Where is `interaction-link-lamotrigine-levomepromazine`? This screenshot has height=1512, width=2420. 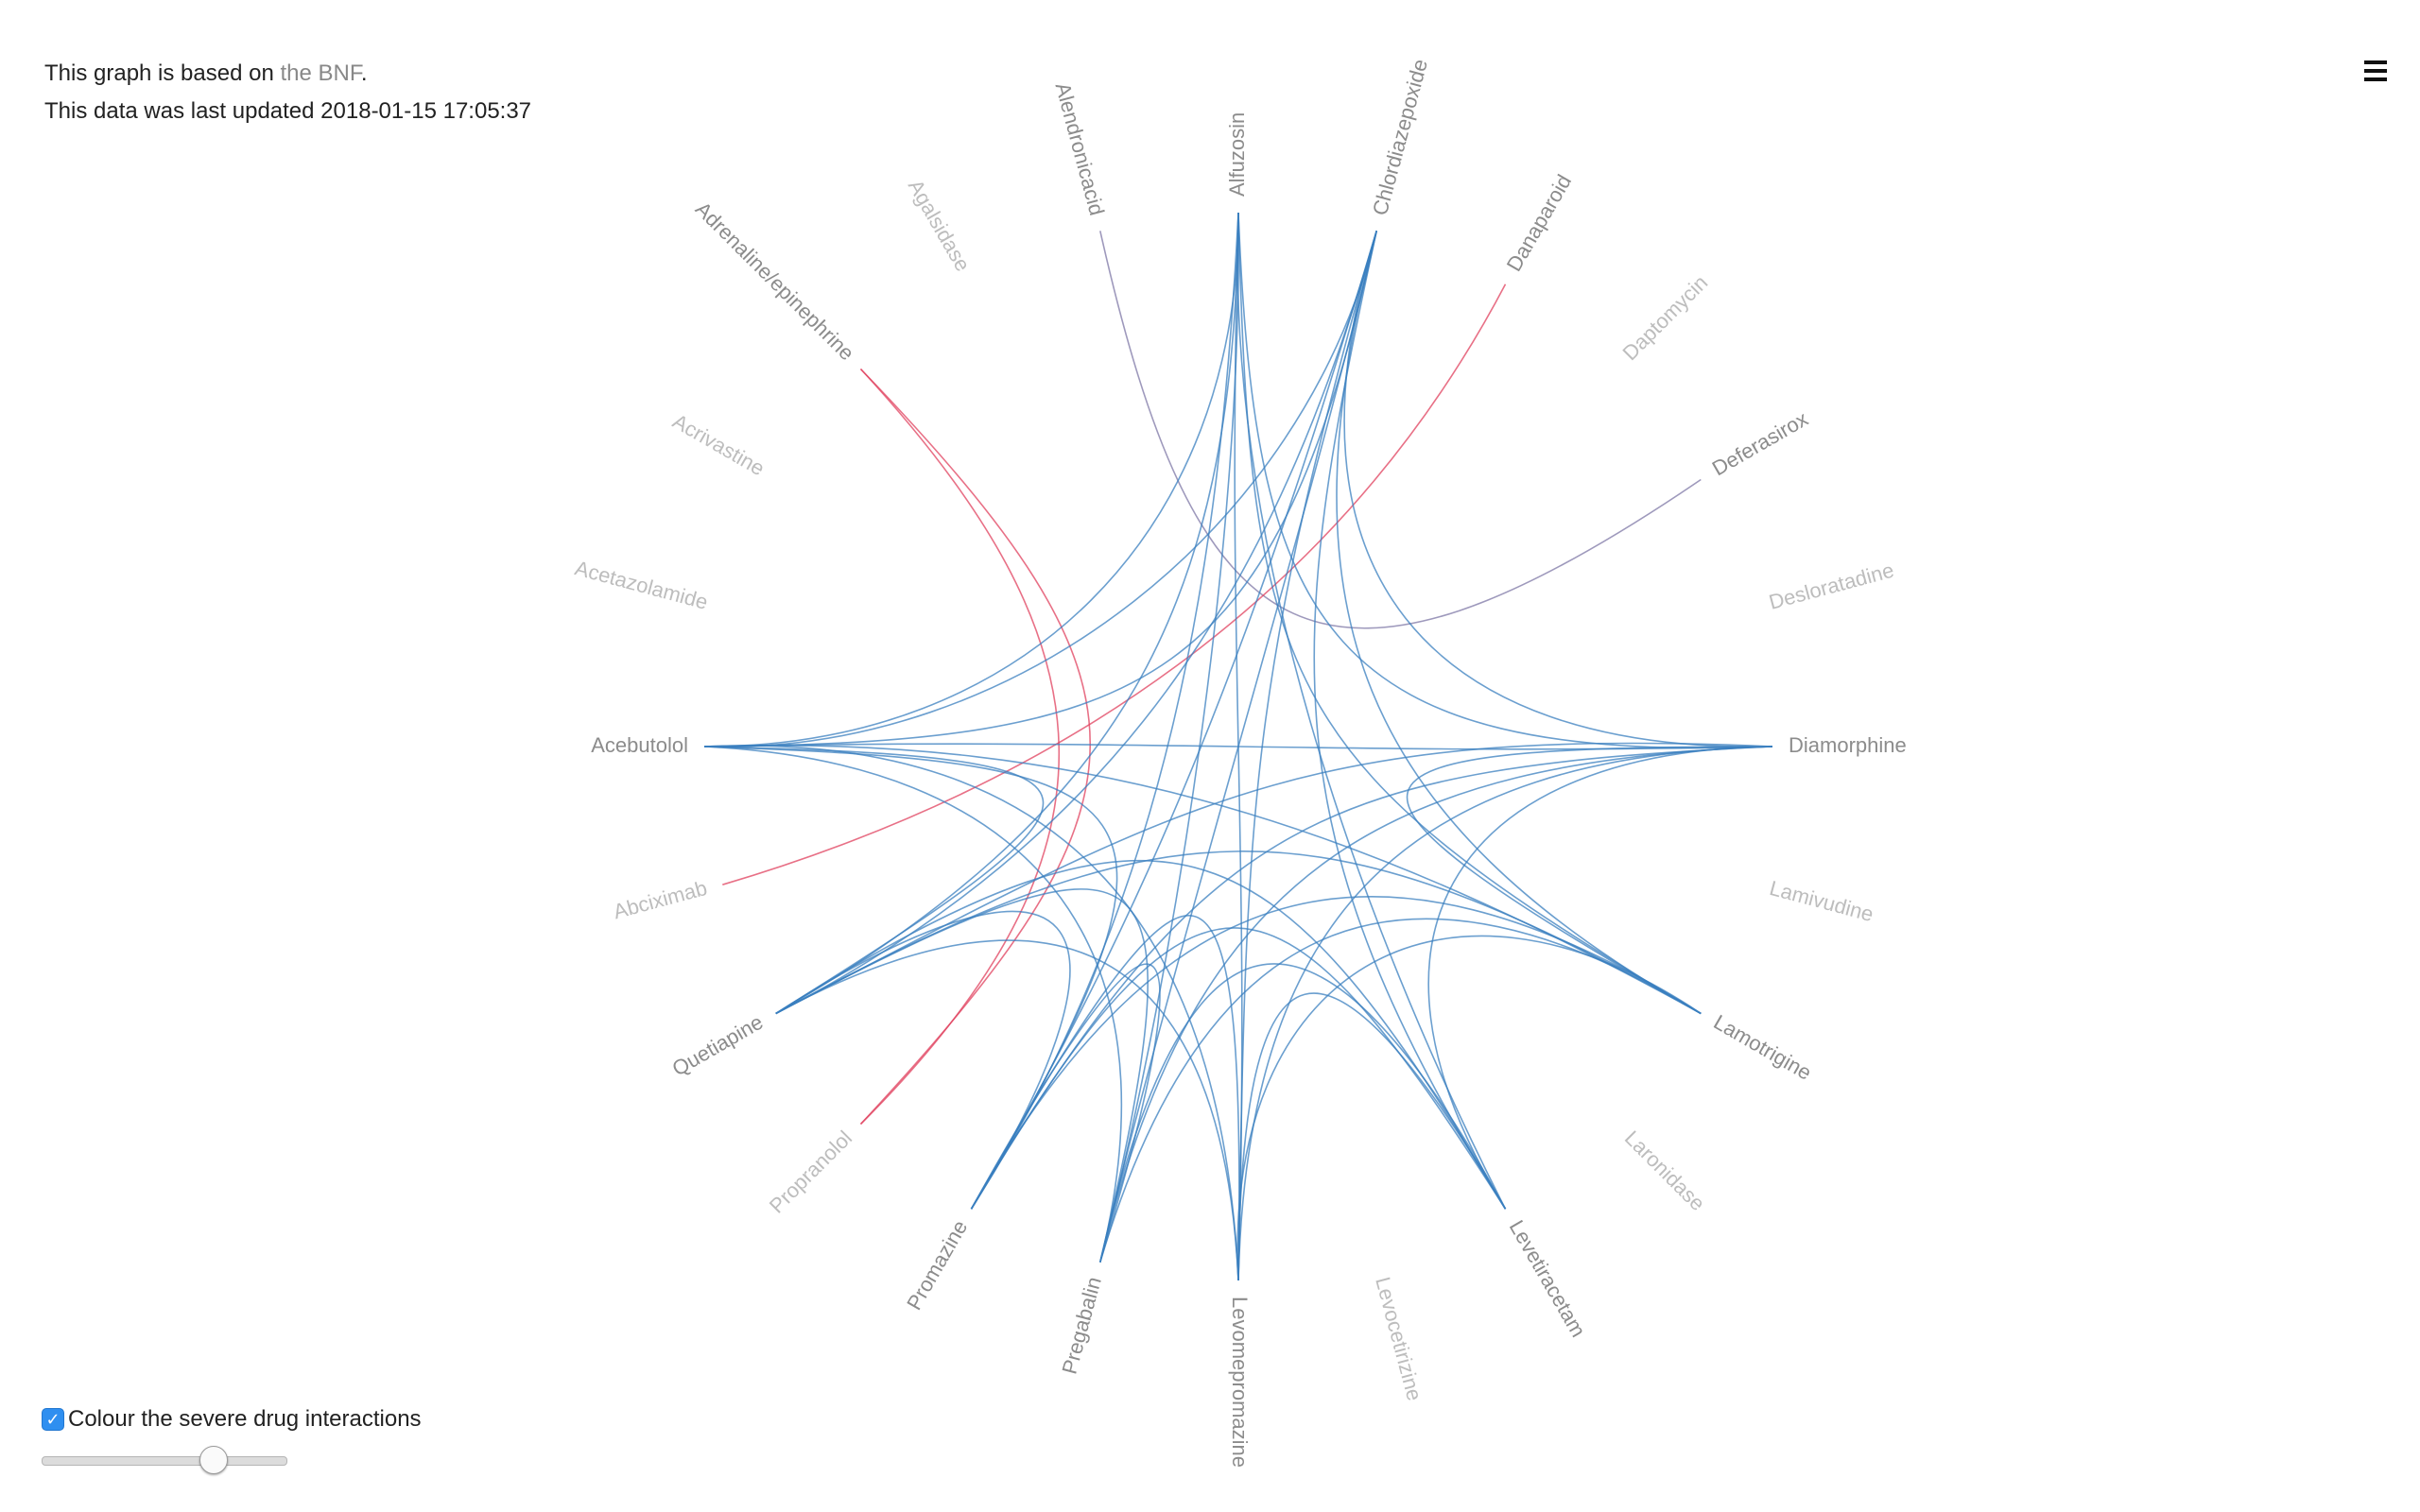
interaction-link-lamotrigine-levomepromazine is located at coordinates (1469, 1108).